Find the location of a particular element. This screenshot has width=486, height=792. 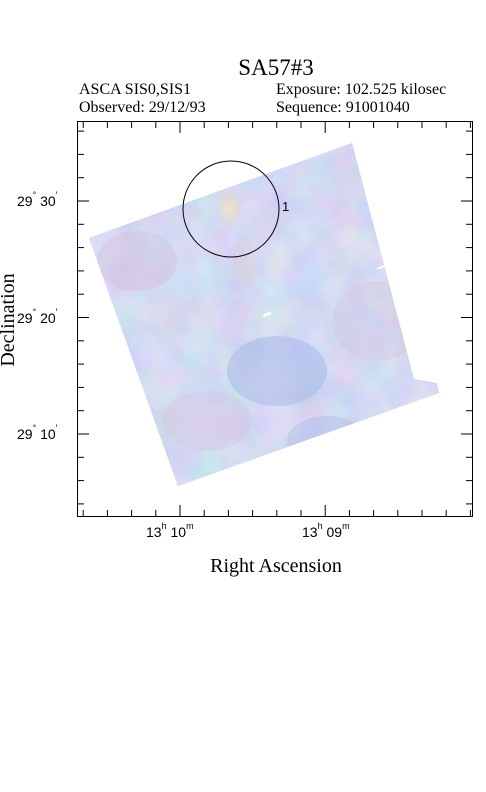

source-number-label: 1 is located at coordinates (285, 206).